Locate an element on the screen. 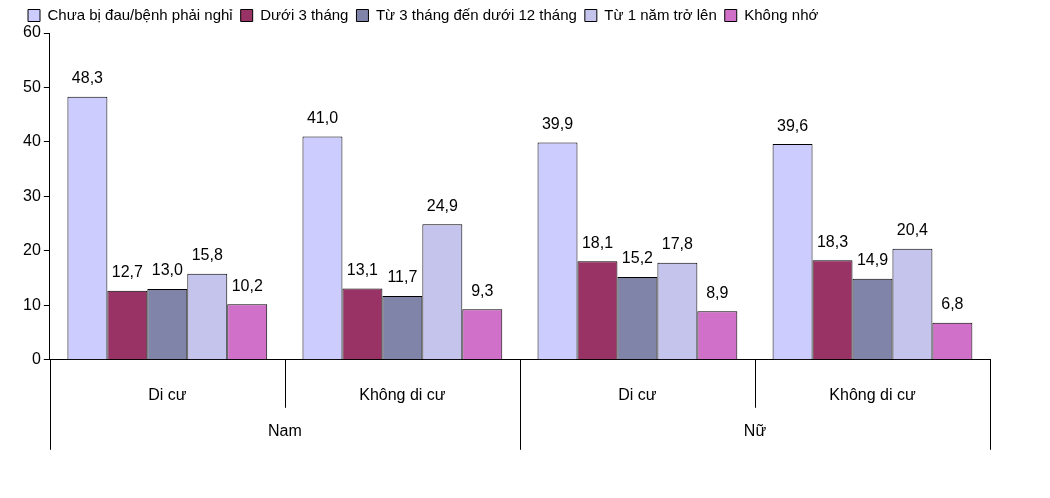  y-tick-label: 20 is located at coordinates (32, 250).